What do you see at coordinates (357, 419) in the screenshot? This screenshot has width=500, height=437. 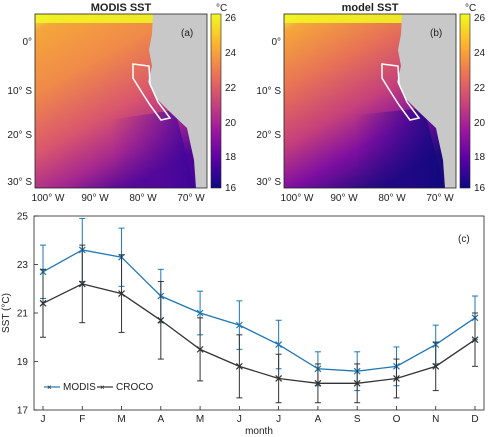 I see `x-tick-label: S` at bounding box center [357, 419].